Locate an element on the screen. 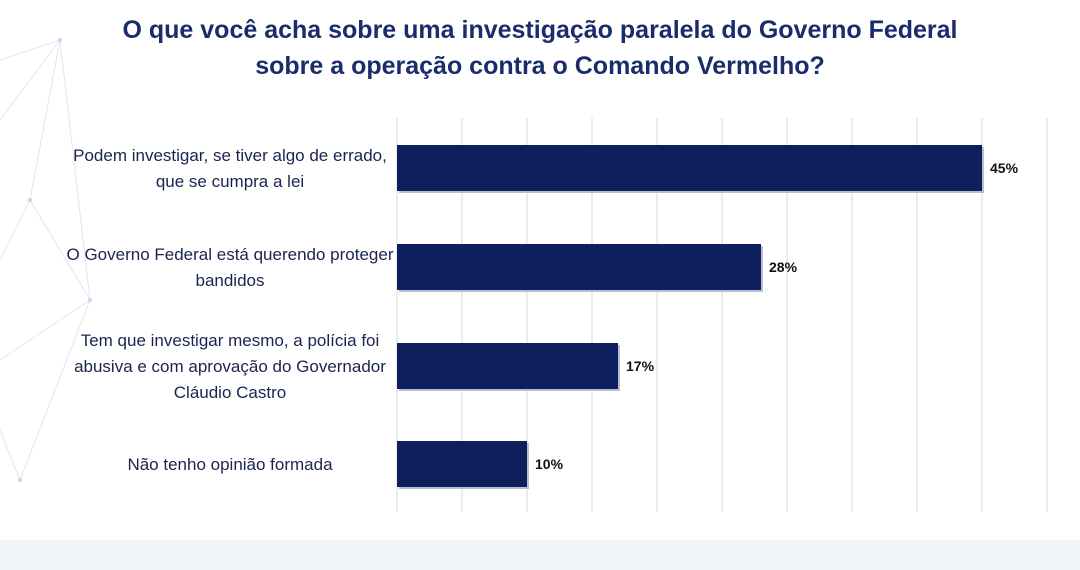 This screenshot has height=570, width=1080. value-label: 10% is located at coordinates (549, 464).